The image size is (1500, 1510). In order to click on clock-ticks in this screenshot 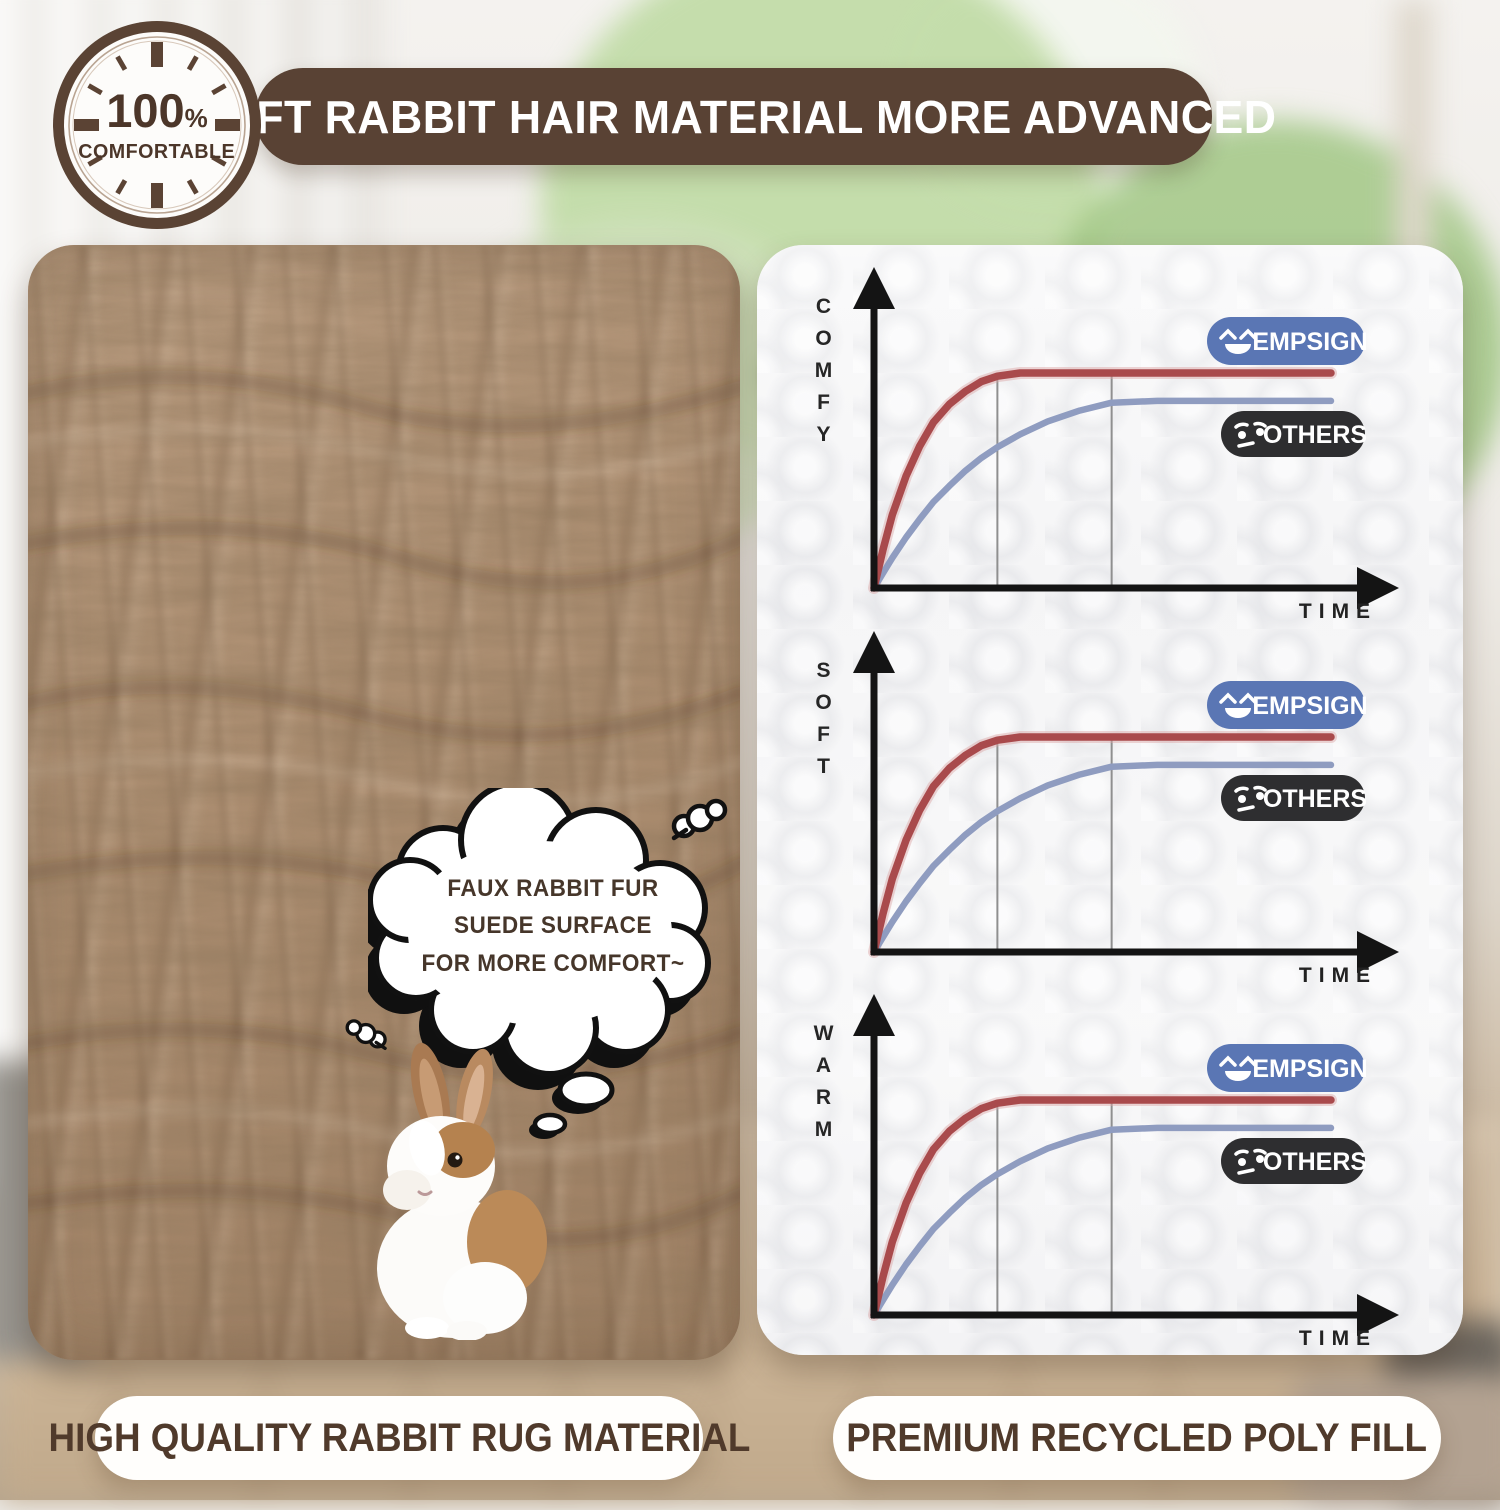, I will do `click(157, 125)`.